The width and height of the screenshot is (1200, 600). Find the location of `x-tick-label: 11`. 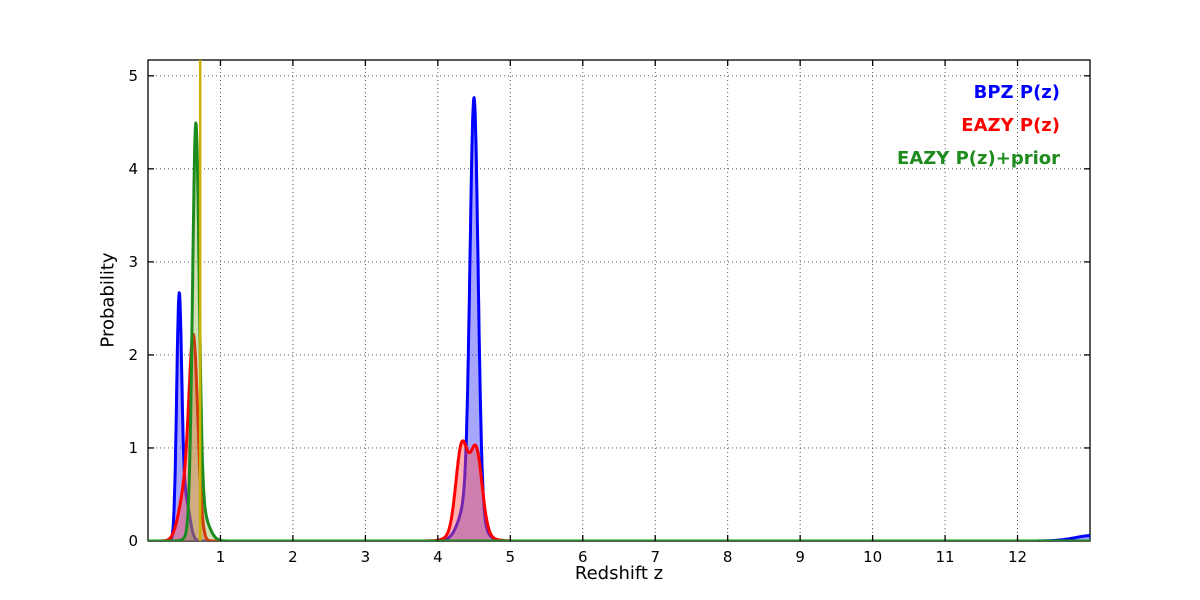

x-tick-label: 11 is located at coordinates (945, 557).